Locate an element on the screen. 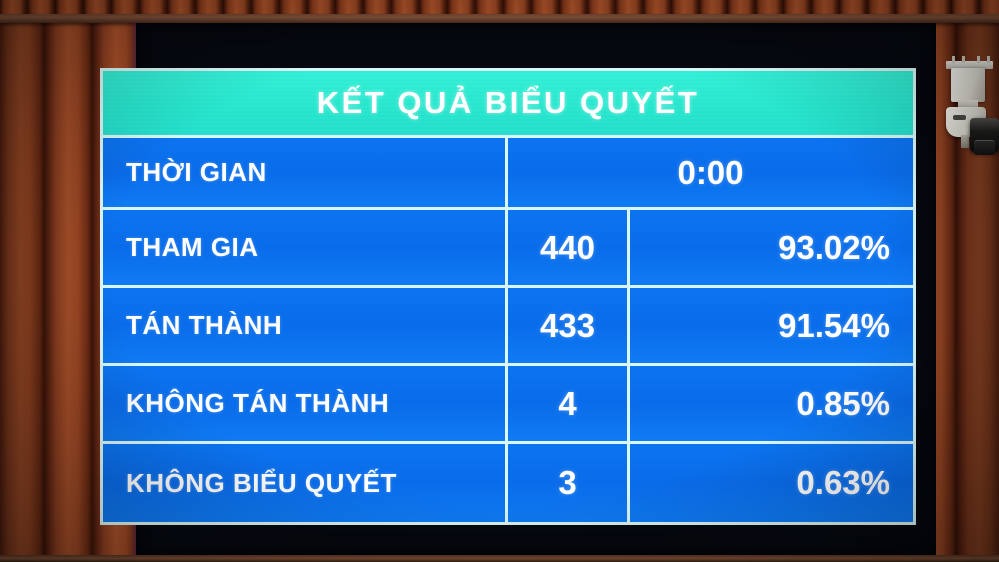 This screenshot has width=999, height=562. table-title-row: KẾT QUẢ BIỂU QUYẾT is located at coordinates (508, 104).